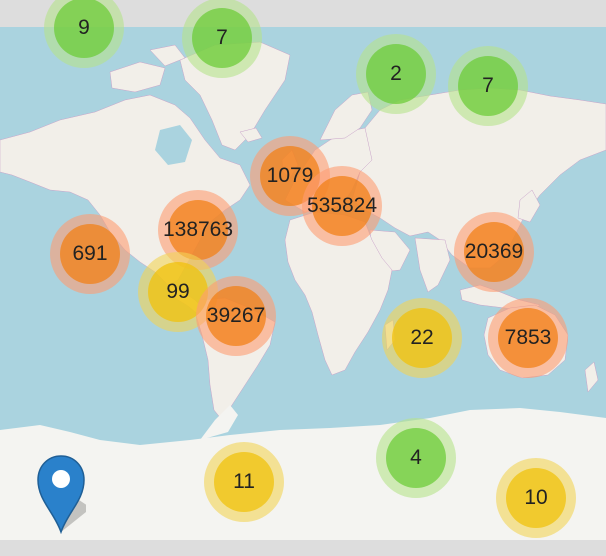 The width and height of the screenshot is (606, 556). Describe the element at coordinates (84, 29) in the screenshot. I see `cluster-count: 9` at that location.